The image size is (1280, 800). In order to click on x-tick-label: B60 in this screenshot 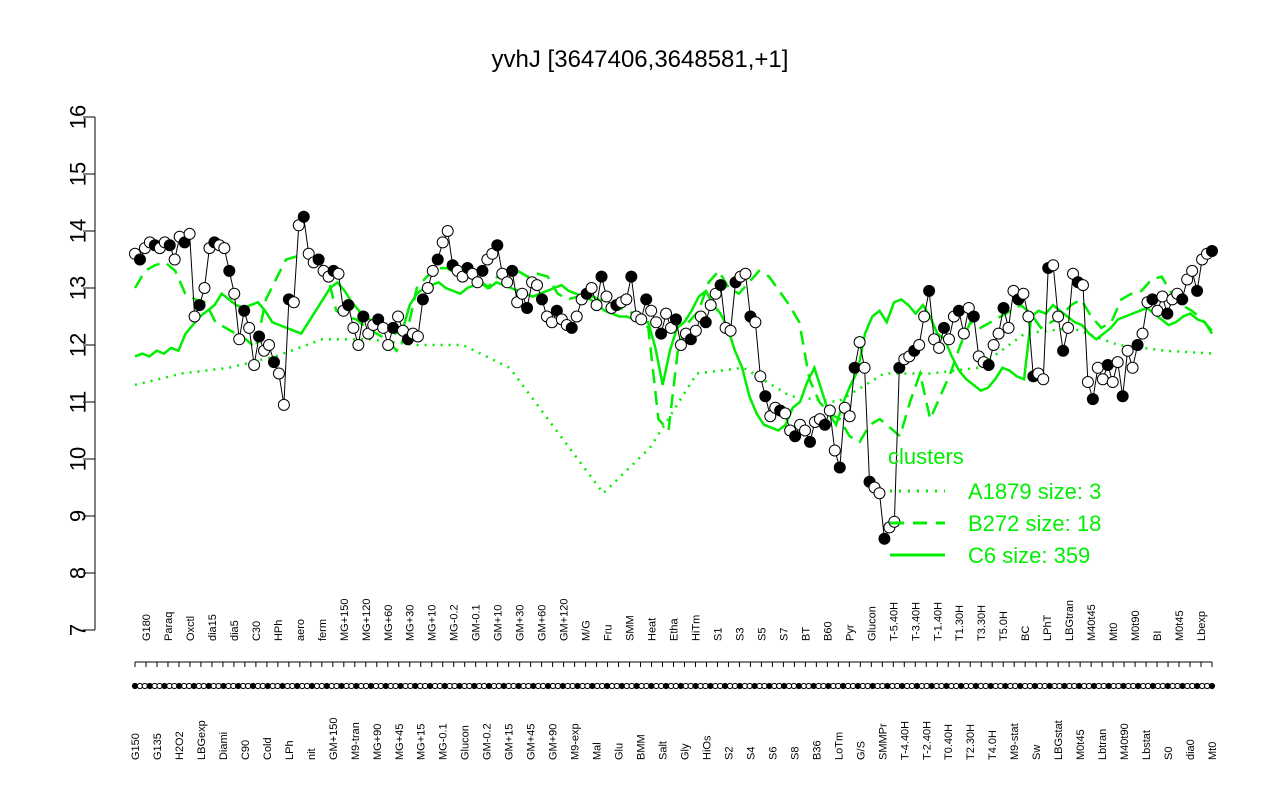, I will do `click(828, 631)`.